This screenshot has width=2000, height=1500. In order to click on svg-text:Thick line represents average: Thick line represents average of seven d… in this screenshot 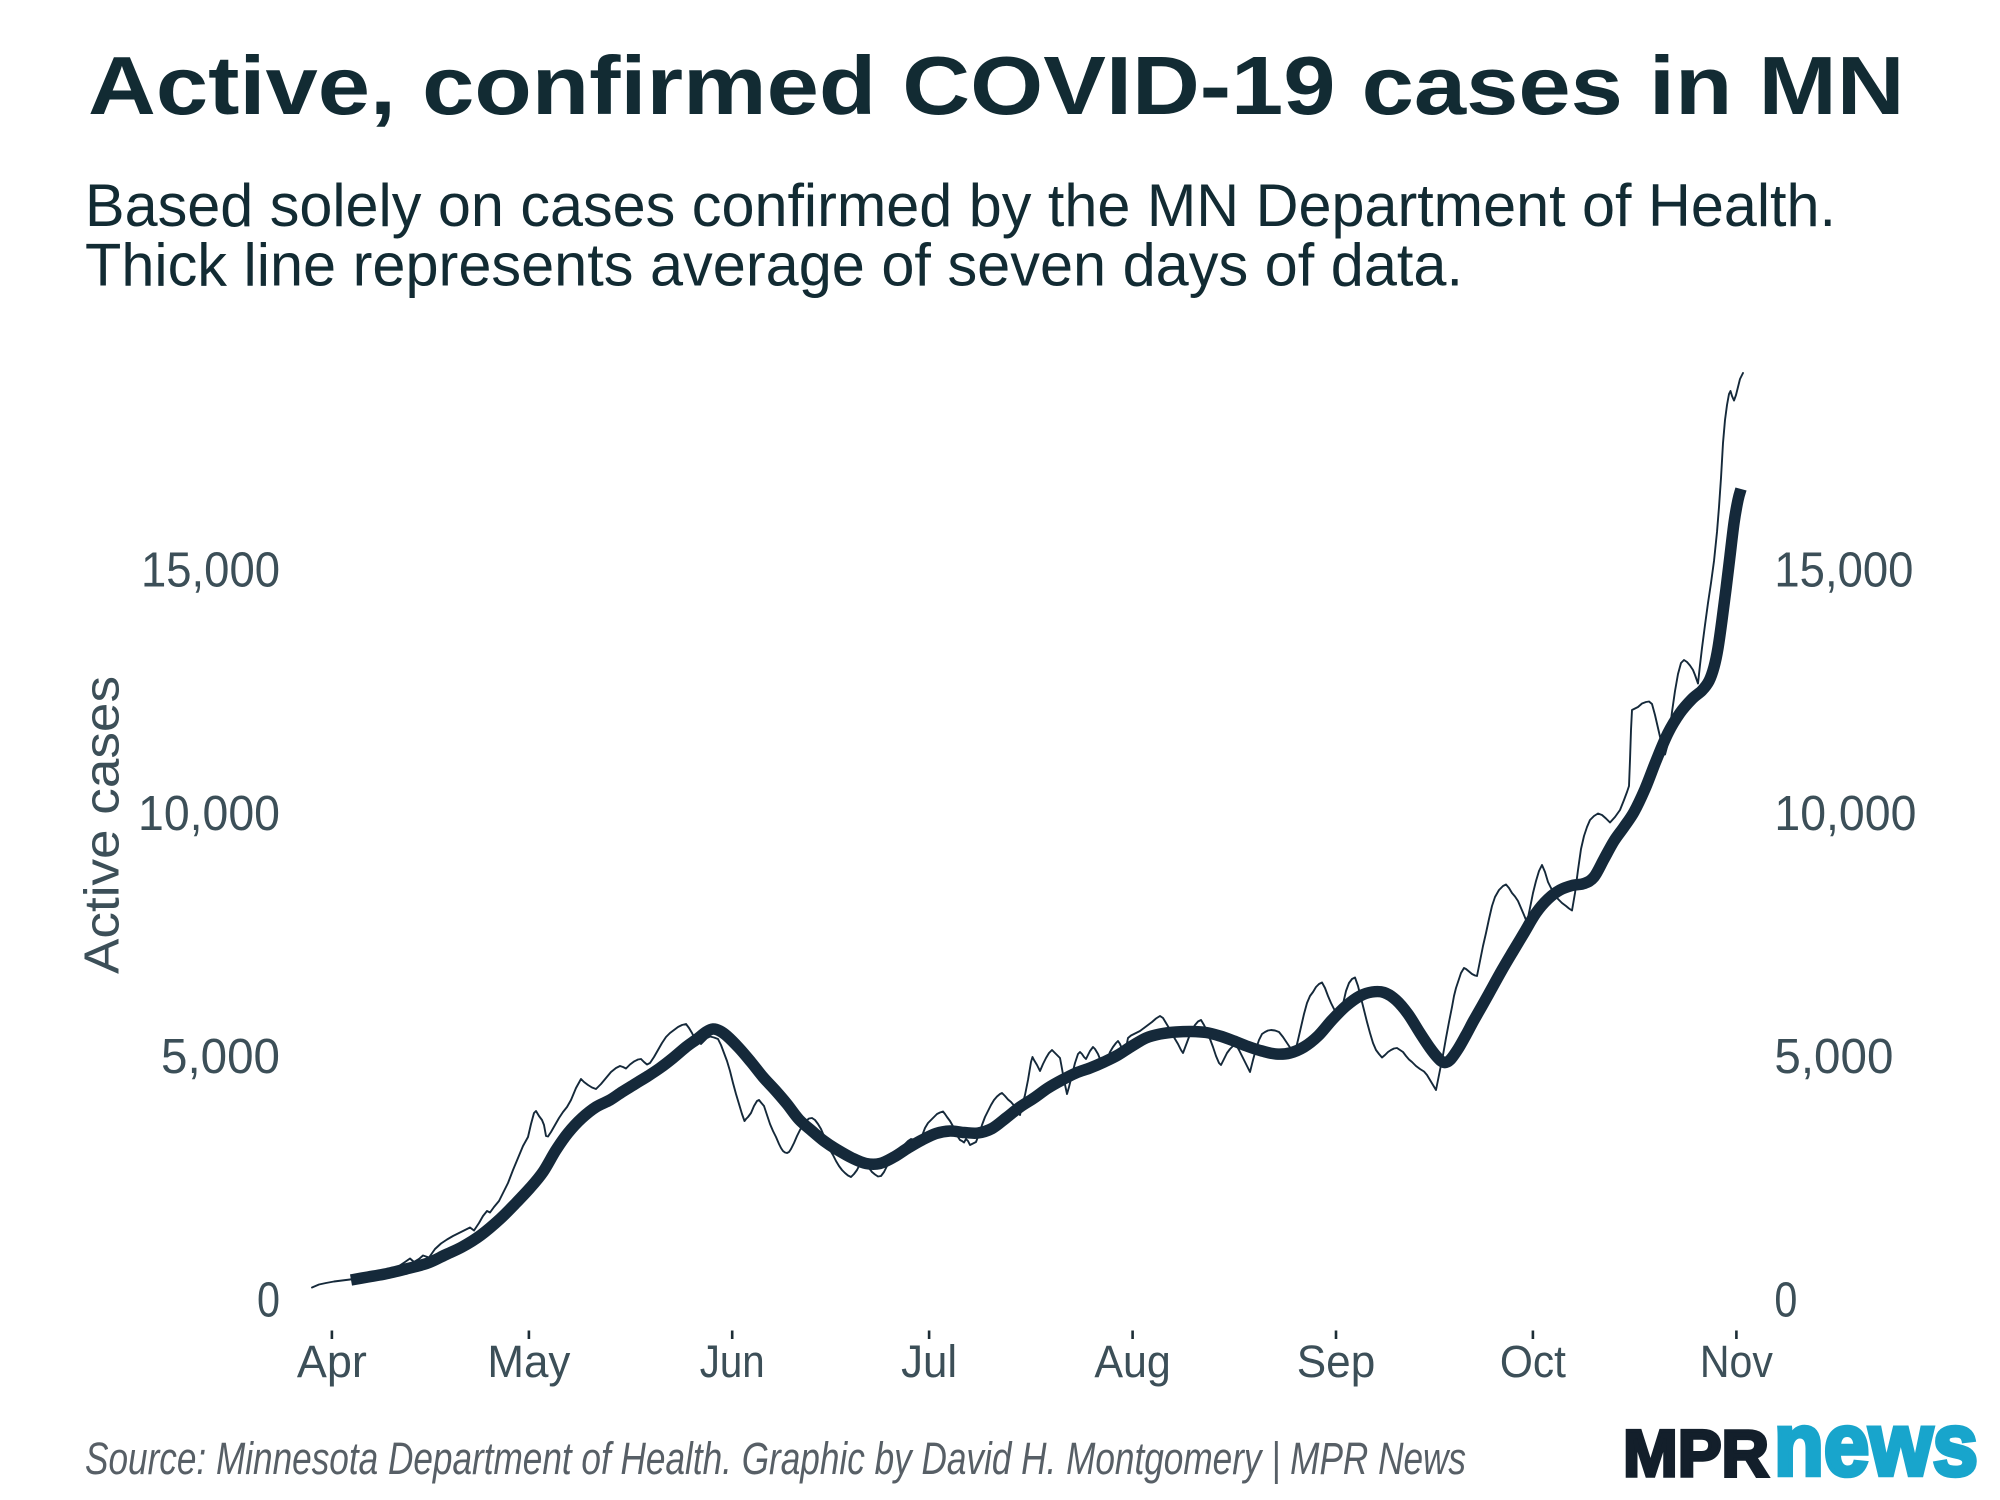, I will do `click(774, 265)`.